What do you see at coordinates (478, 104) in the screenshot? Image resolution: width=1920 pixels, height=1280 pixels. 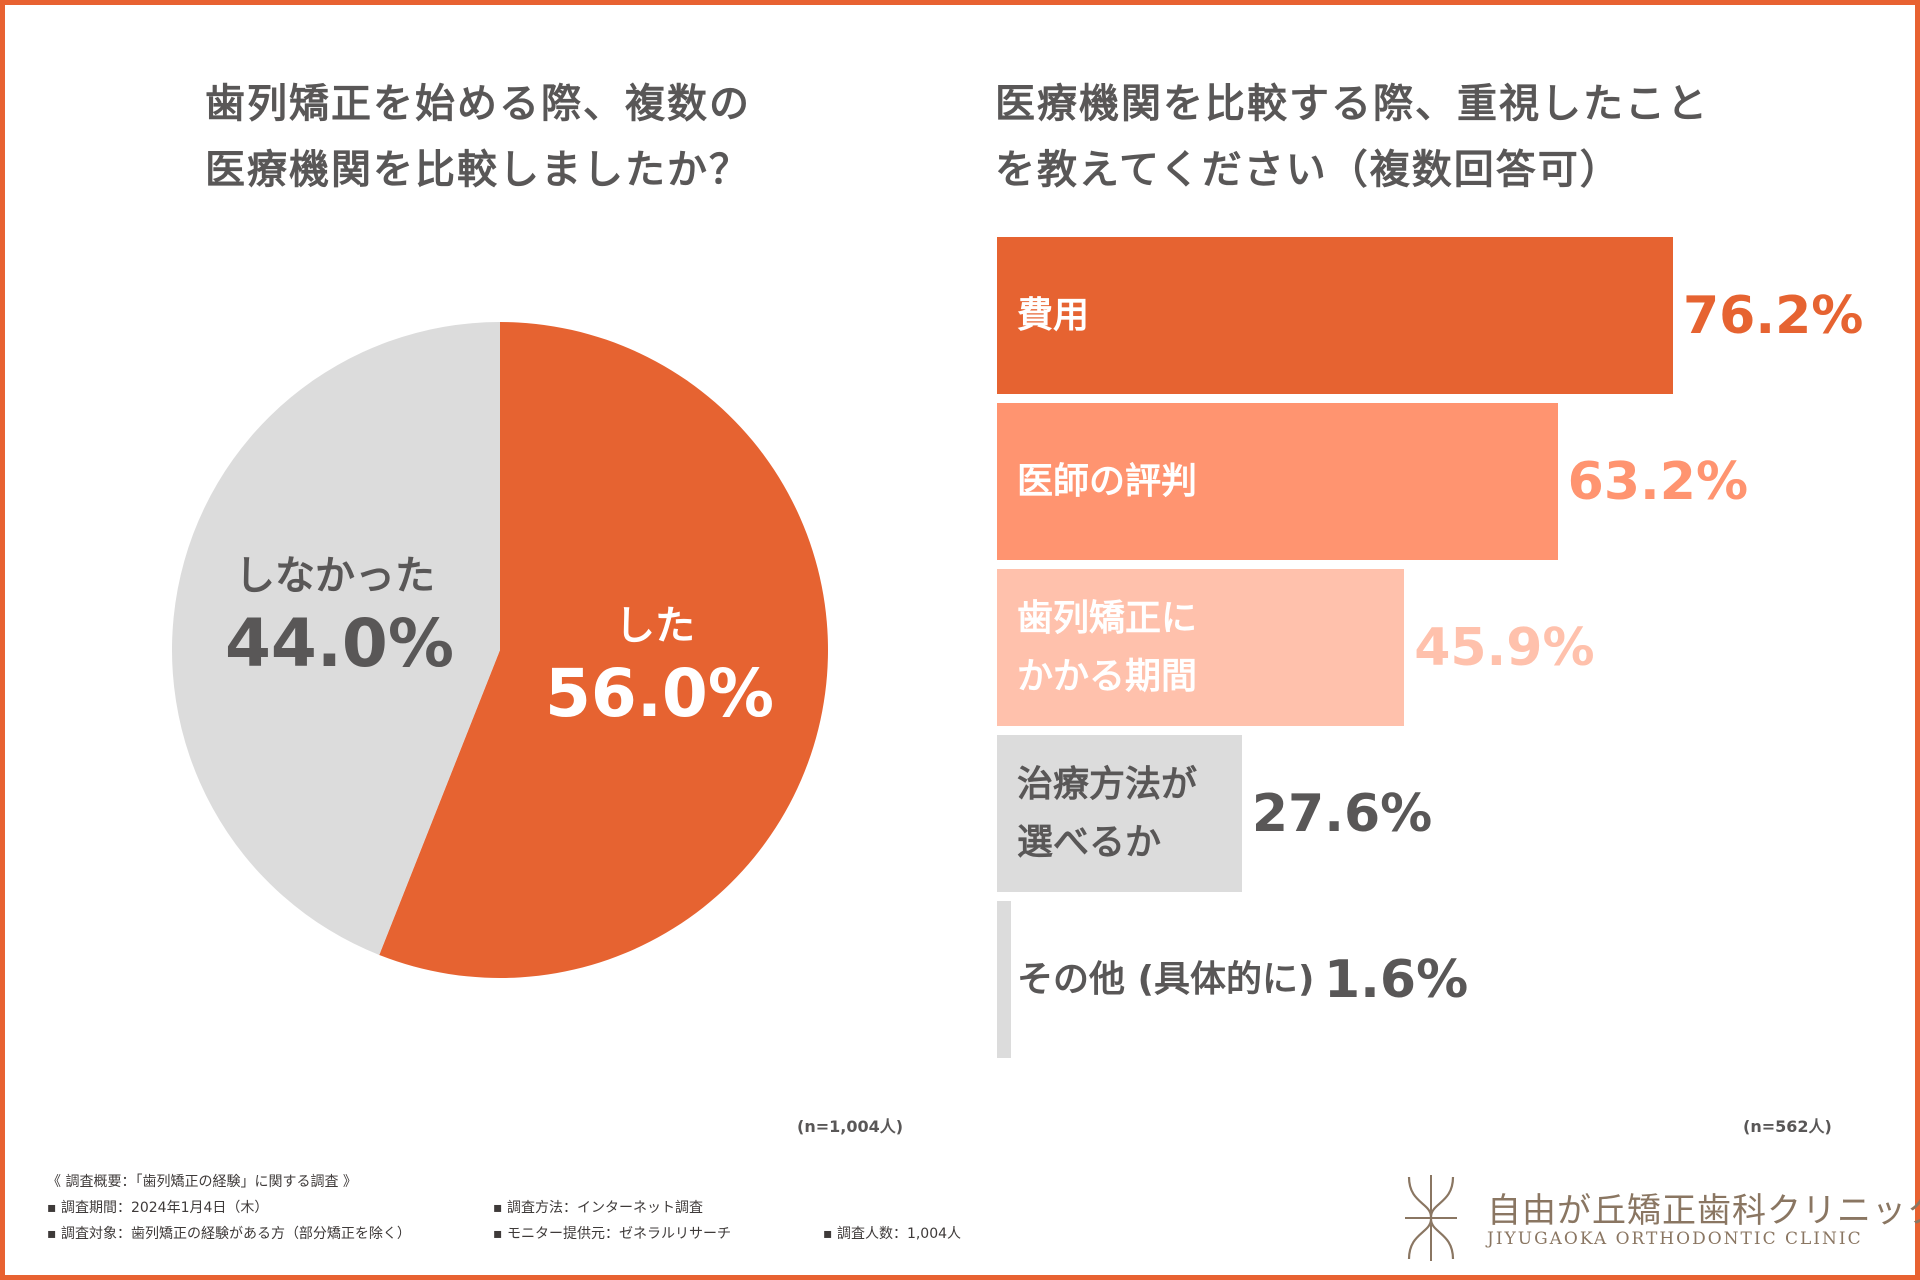 I see `pie-title-line-1: 歯列矯正を始める際、複数の` at bounding box center [478, 104].